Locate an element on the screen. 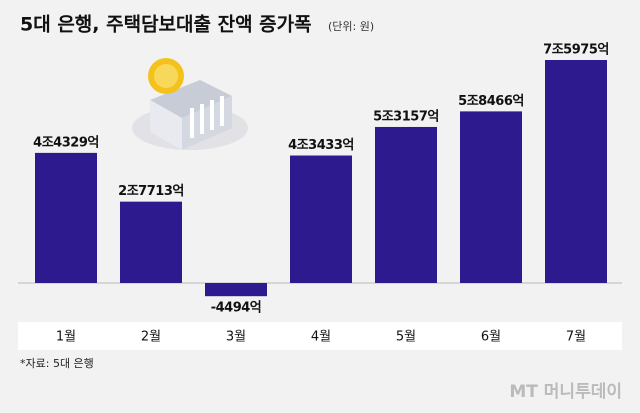 Image resolution: width=640 pixels, height=413 pixels. x-tick-label: 4월 is located at coordinates (321, 337).